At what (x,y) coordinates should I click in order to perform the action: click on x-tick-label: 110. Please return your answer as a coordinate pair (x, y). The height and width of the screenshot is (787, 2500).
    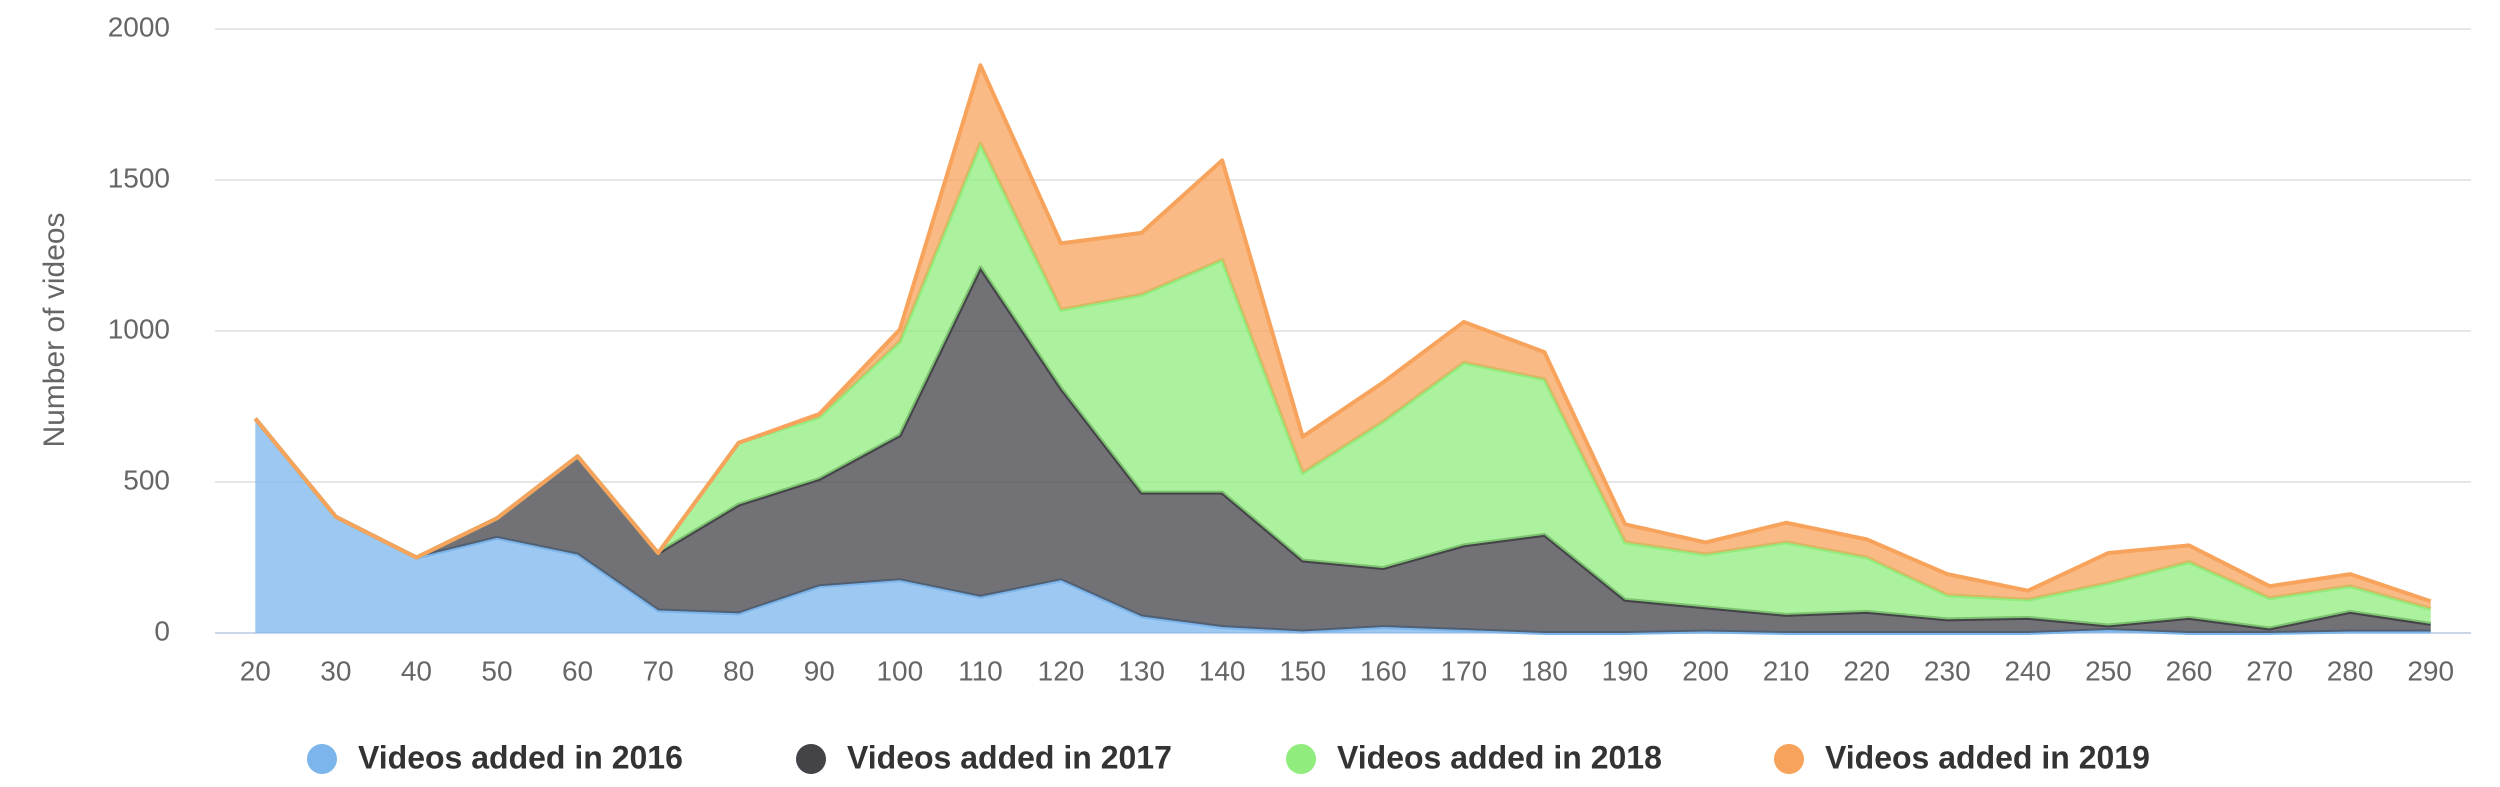
    Looking at the image, I should click on (980, 670).